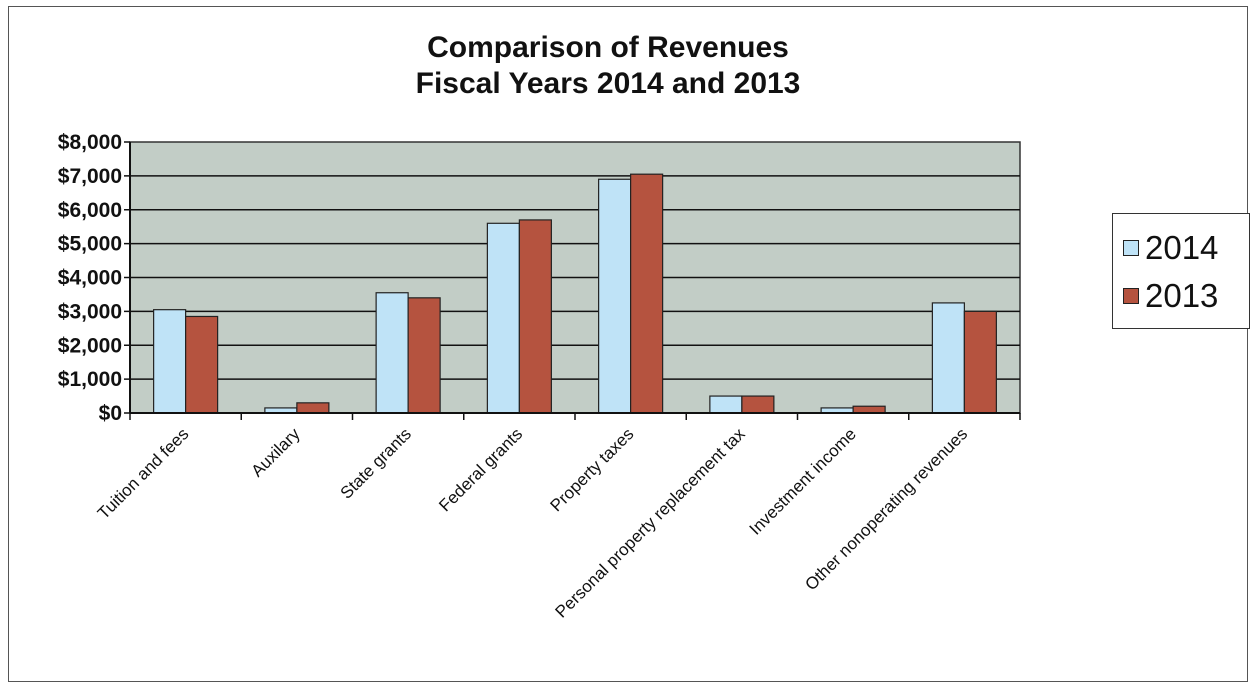 The height and width of the screenshot is (689, 1256). Describe the element at coordinates (90, 176) in the screenshot. I see `y-tick-label: $7,000` at that location.